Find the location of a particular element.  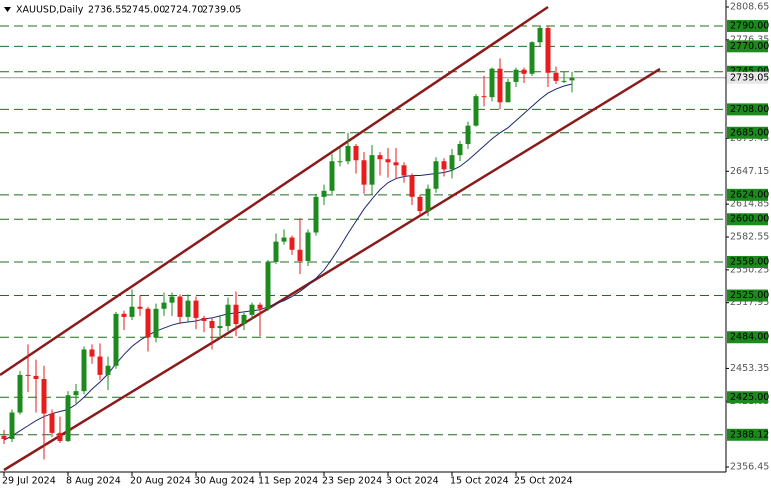

x-tick-label: 30 Aug 2024 is located at coordinates (224, 481).